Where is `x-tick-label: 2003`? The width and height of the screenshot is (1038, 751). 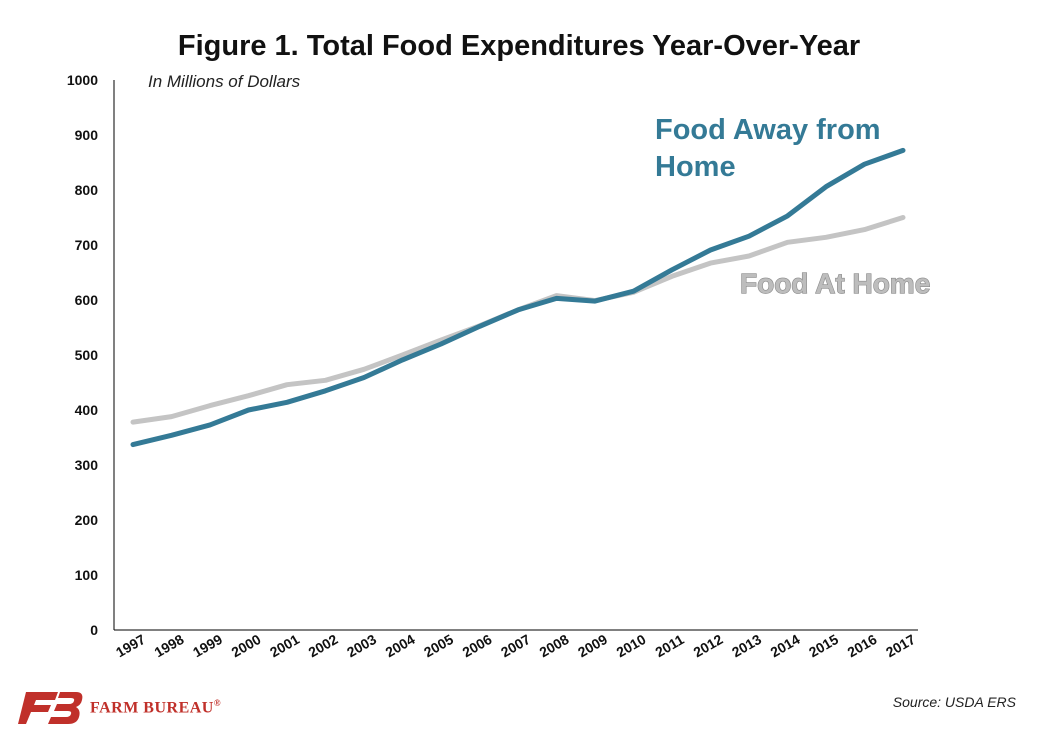
x-tick-label: 2003 is located at coordinates (361, 646).